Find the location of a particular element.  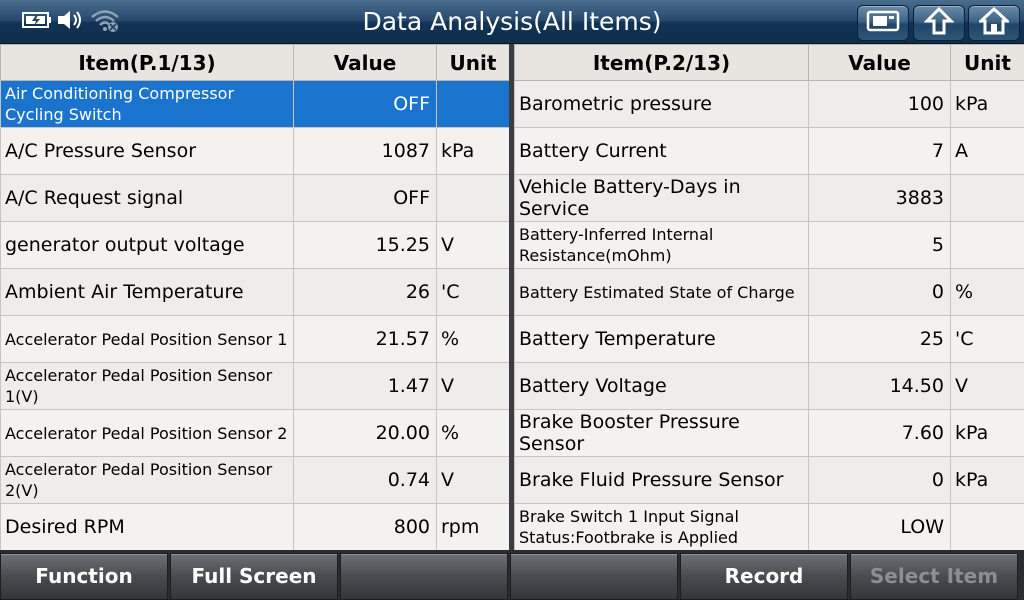

table-row: A/C Request signal OFF is located at coordinates (255, 198).